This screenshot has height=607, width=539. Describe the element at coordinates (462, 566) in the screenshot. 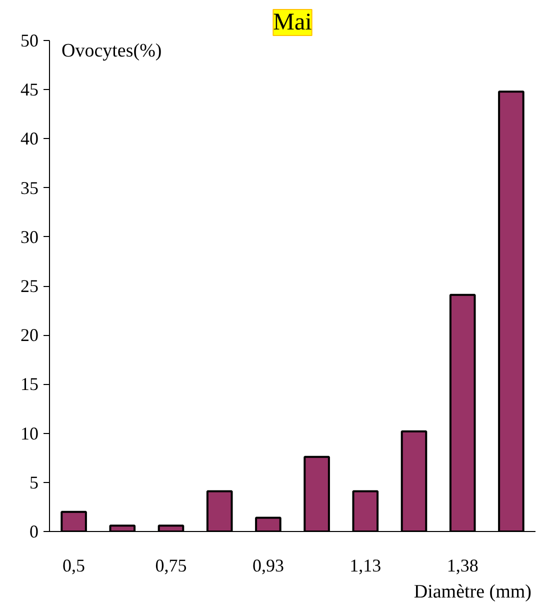

I see `x-tick-label: 1,38` at that location.